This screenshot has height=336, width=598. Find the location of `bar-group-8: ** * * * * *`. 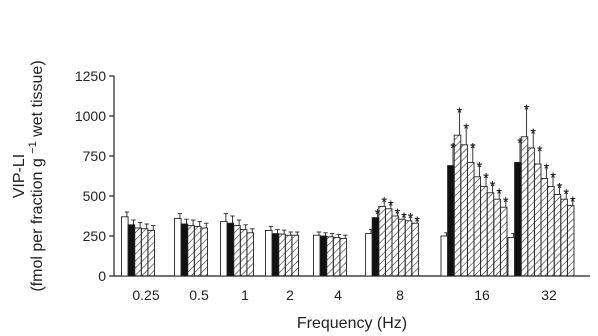

bar-group-8: ** * * * * * is located at coordinates (392, 235).